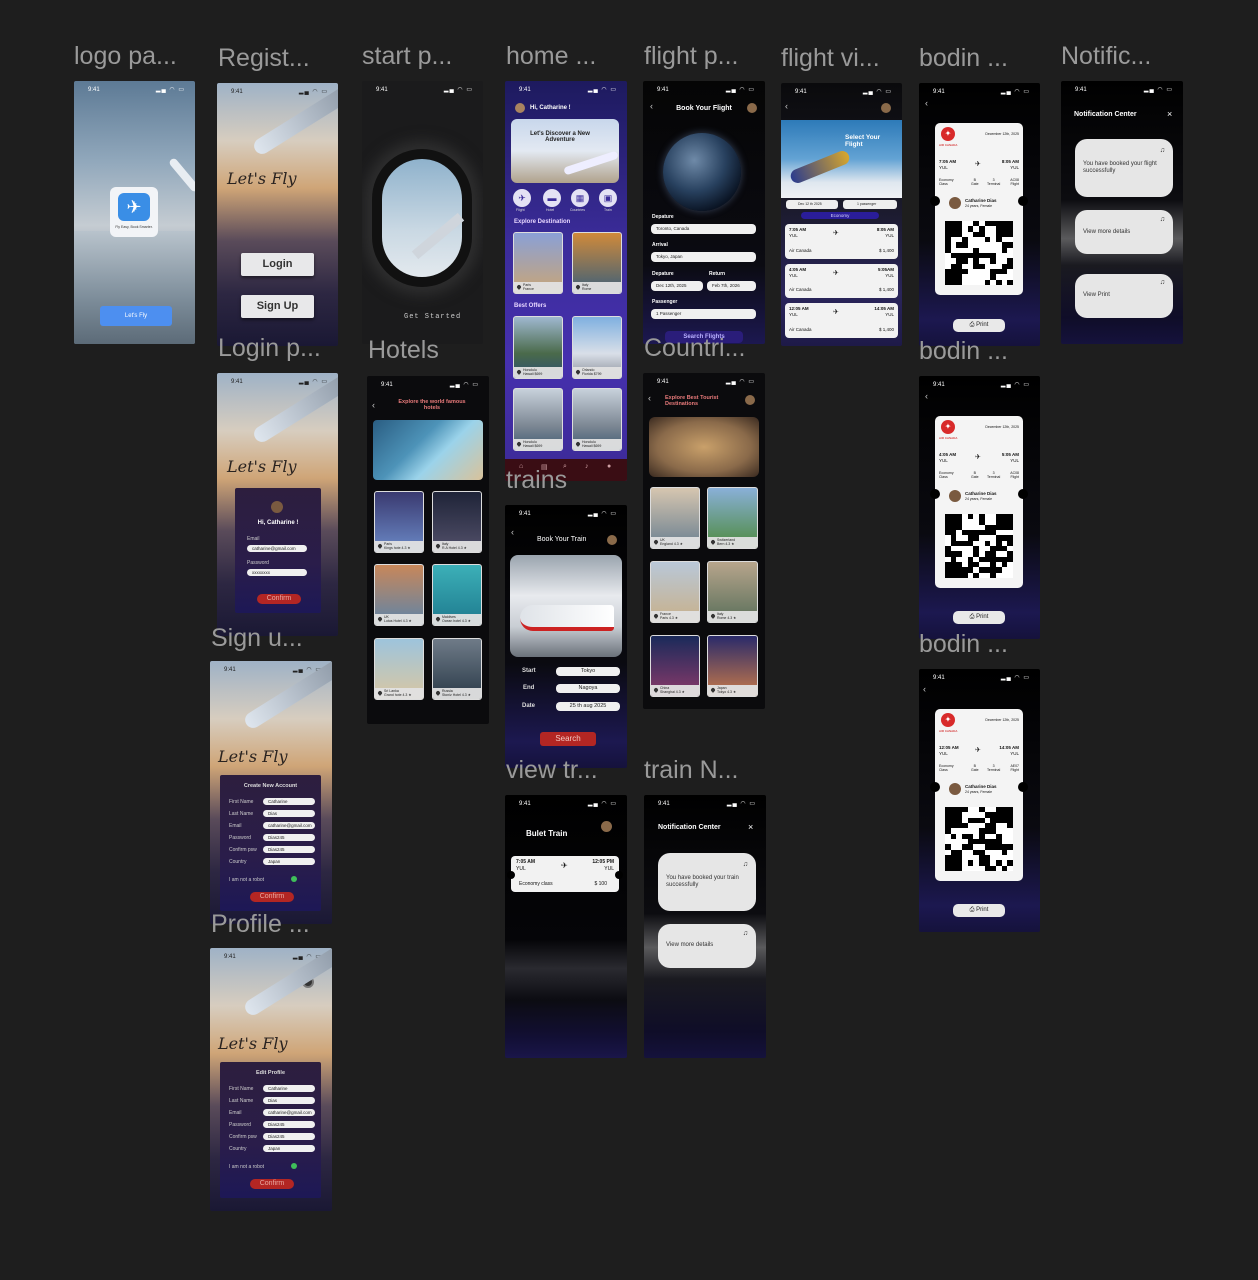 The image size is (1258, 1280). What do you see at coordinates (732, 666) in the screenshot?
I see `country-card: Japan Tokyo 4.3 ★` at bounding box center [732, 666].